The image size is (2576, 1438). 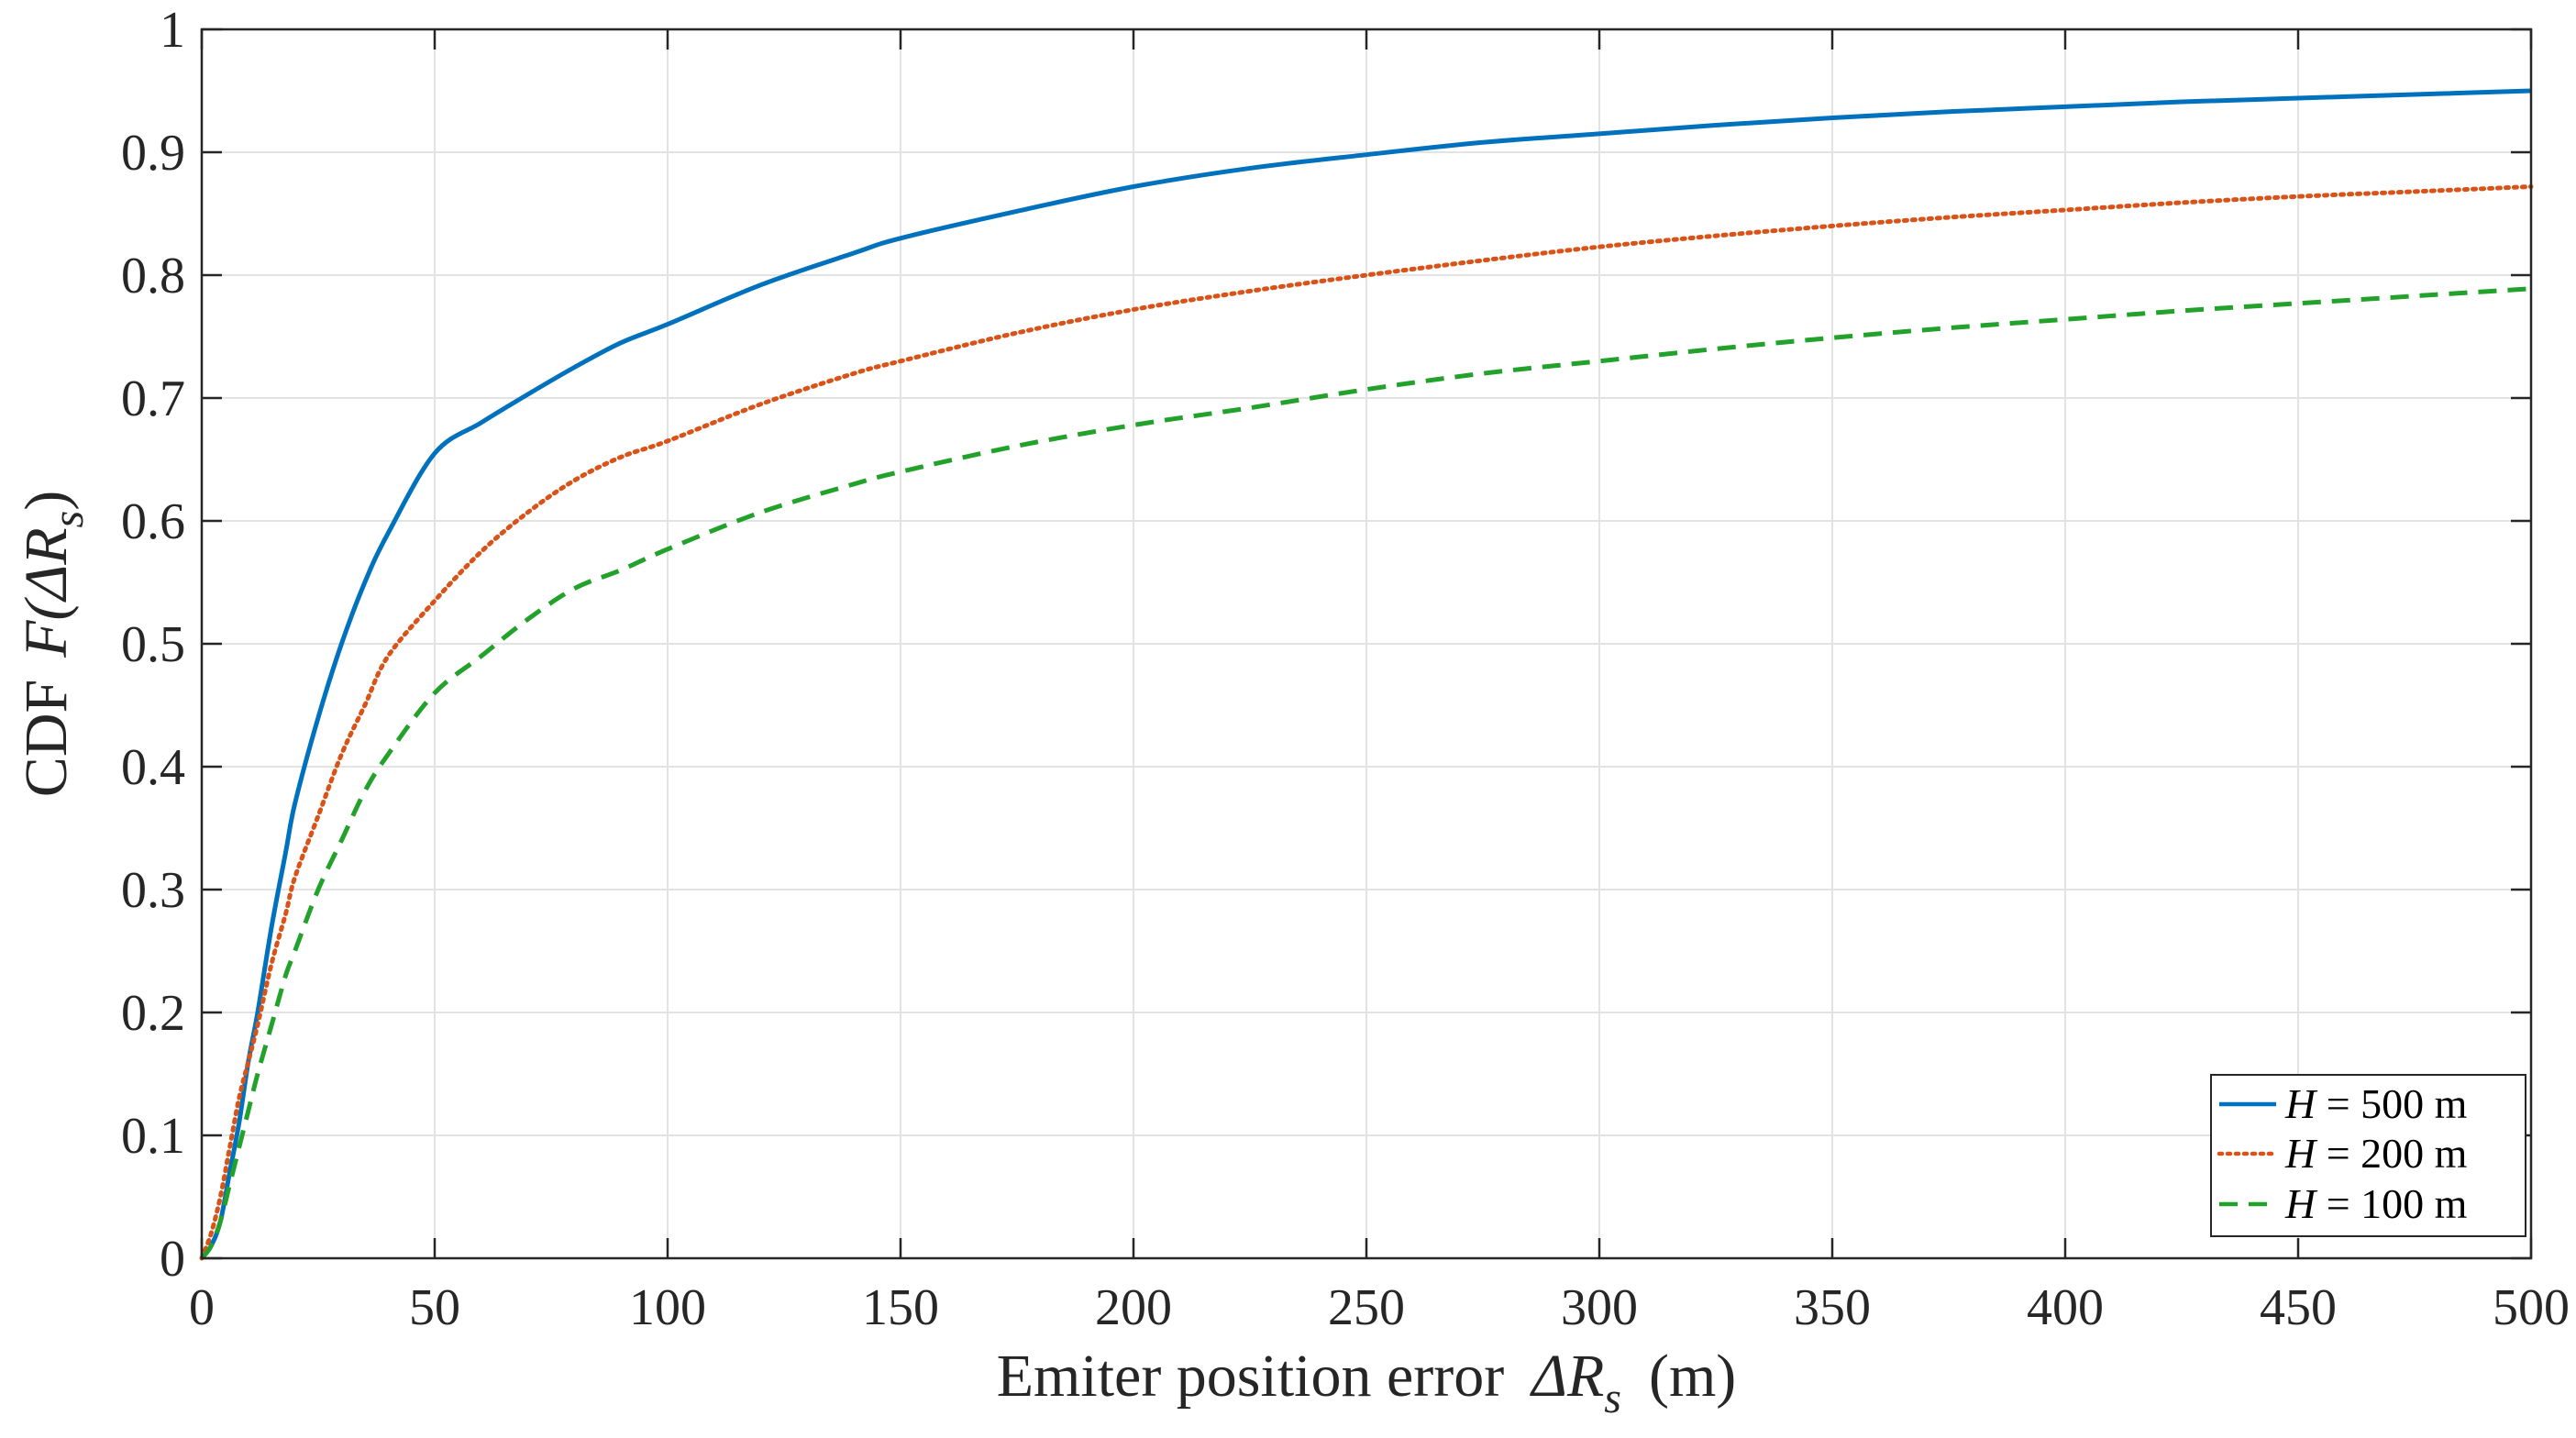 I want to click on y-tick-label: 0.9, so click(x=153, y=153).